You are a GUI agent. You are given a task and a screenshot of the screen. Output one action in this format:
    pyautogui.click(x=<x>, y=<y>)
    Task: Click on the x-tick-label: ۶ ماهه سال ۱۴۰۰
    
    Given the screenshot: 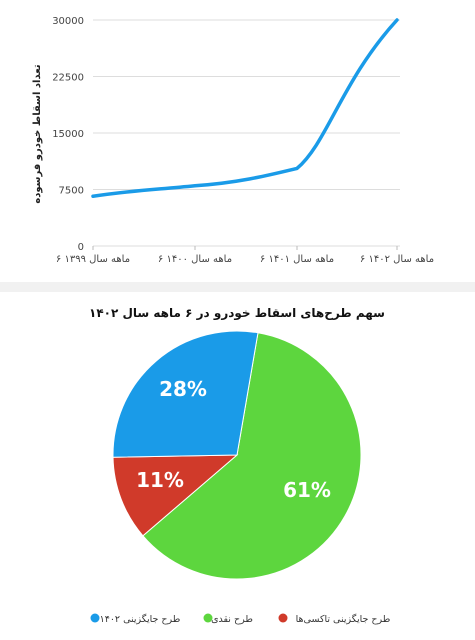 What is the action you would take?
    pyautogui.click(x=195, y=259)
    